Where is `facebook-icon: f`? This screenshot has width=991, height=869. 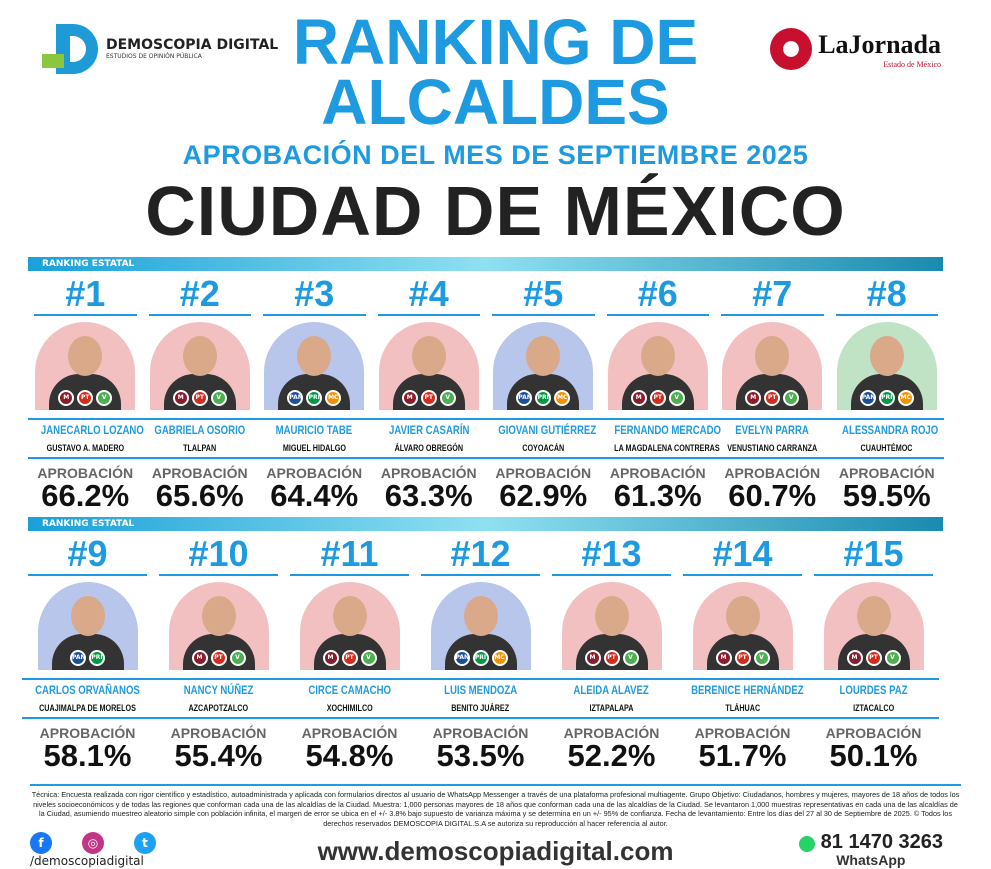
facebook-icon: f is located at coordinates (41, 843).